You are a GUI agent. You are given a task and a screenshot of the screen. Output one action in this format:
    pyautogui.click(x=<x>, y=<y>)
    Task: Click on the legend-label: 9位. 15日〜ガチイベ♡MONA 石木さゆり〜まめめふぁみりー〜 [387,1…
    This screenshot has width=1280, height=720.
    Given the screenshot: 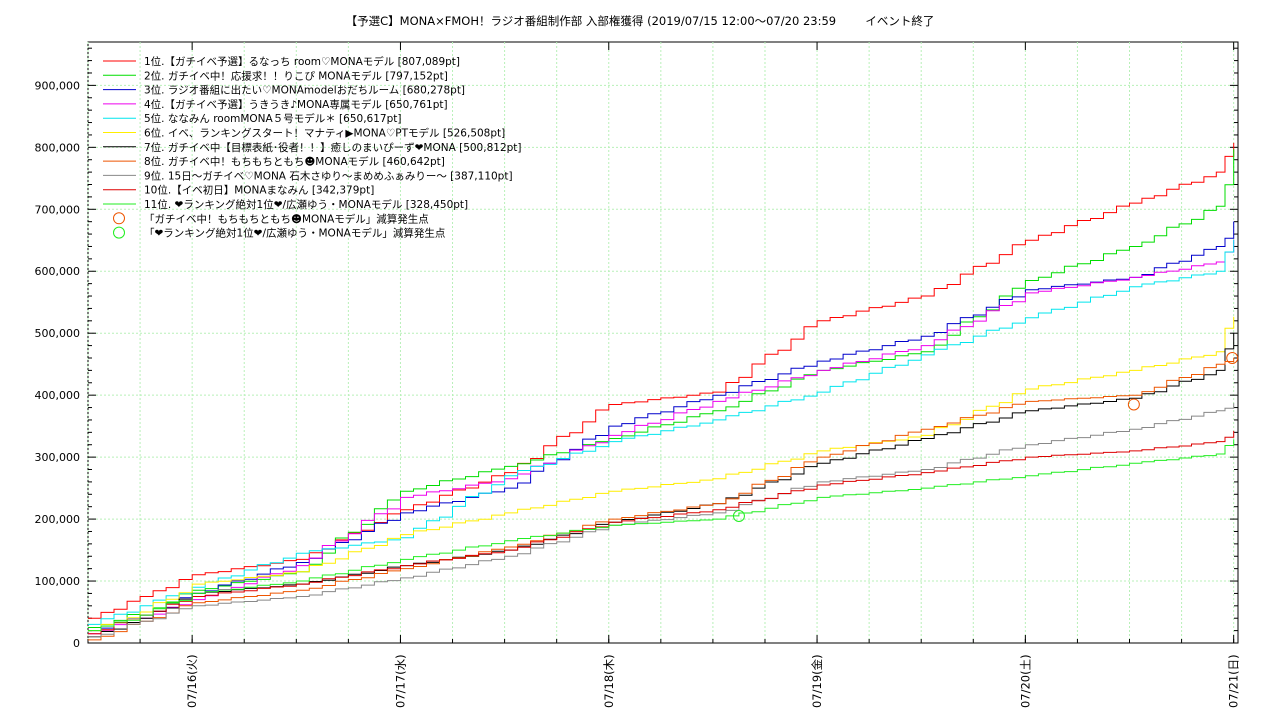 What is the action you would take?
    pyautogui.click(x=328, y=175)
    